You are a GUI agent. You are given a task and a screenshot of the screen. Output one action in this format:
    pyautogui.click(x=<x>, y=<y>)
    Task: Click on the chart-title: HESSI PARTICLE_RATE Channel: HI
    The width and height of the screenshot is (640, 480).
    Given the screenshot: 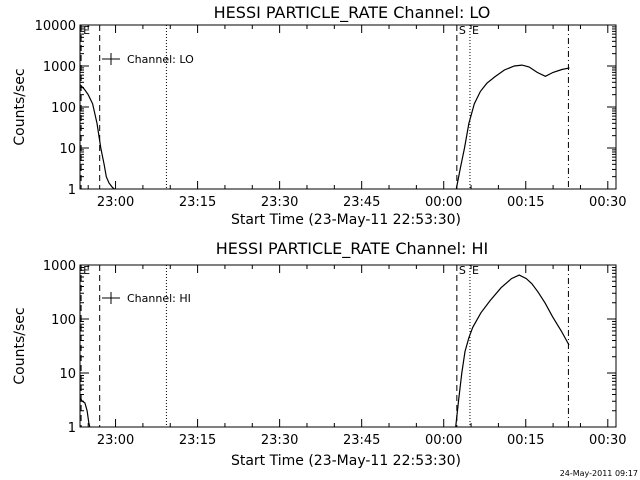 What is the action you would take?
    pyautogui.click(x=352, y=249)
    